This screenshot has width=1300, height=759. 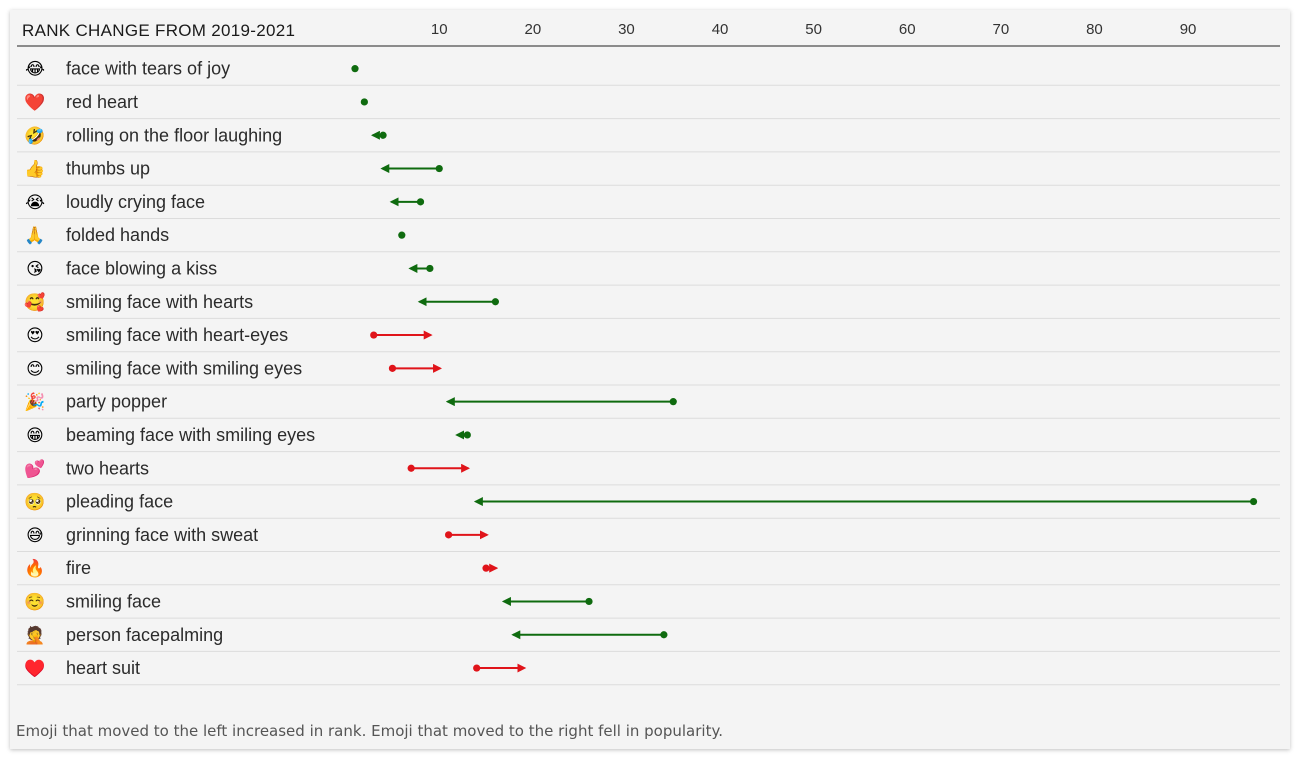 I want to click on chart-row: ❤️ red heart, so click(x=648, y=106).